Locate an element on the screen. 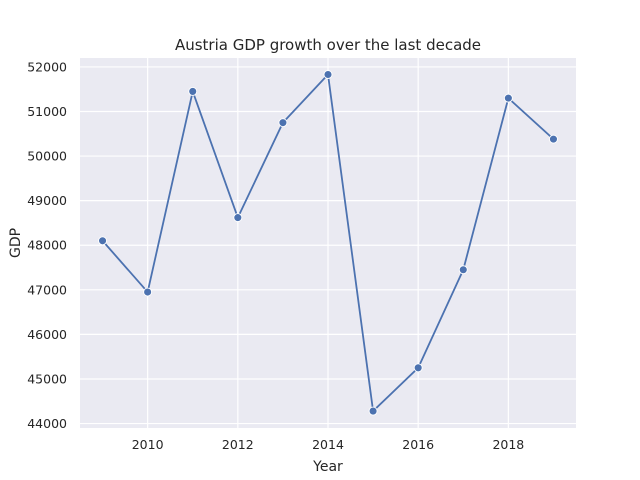 The image size is (640, 480). y-tick-label: 49000 is located at coordinates (47, 200).